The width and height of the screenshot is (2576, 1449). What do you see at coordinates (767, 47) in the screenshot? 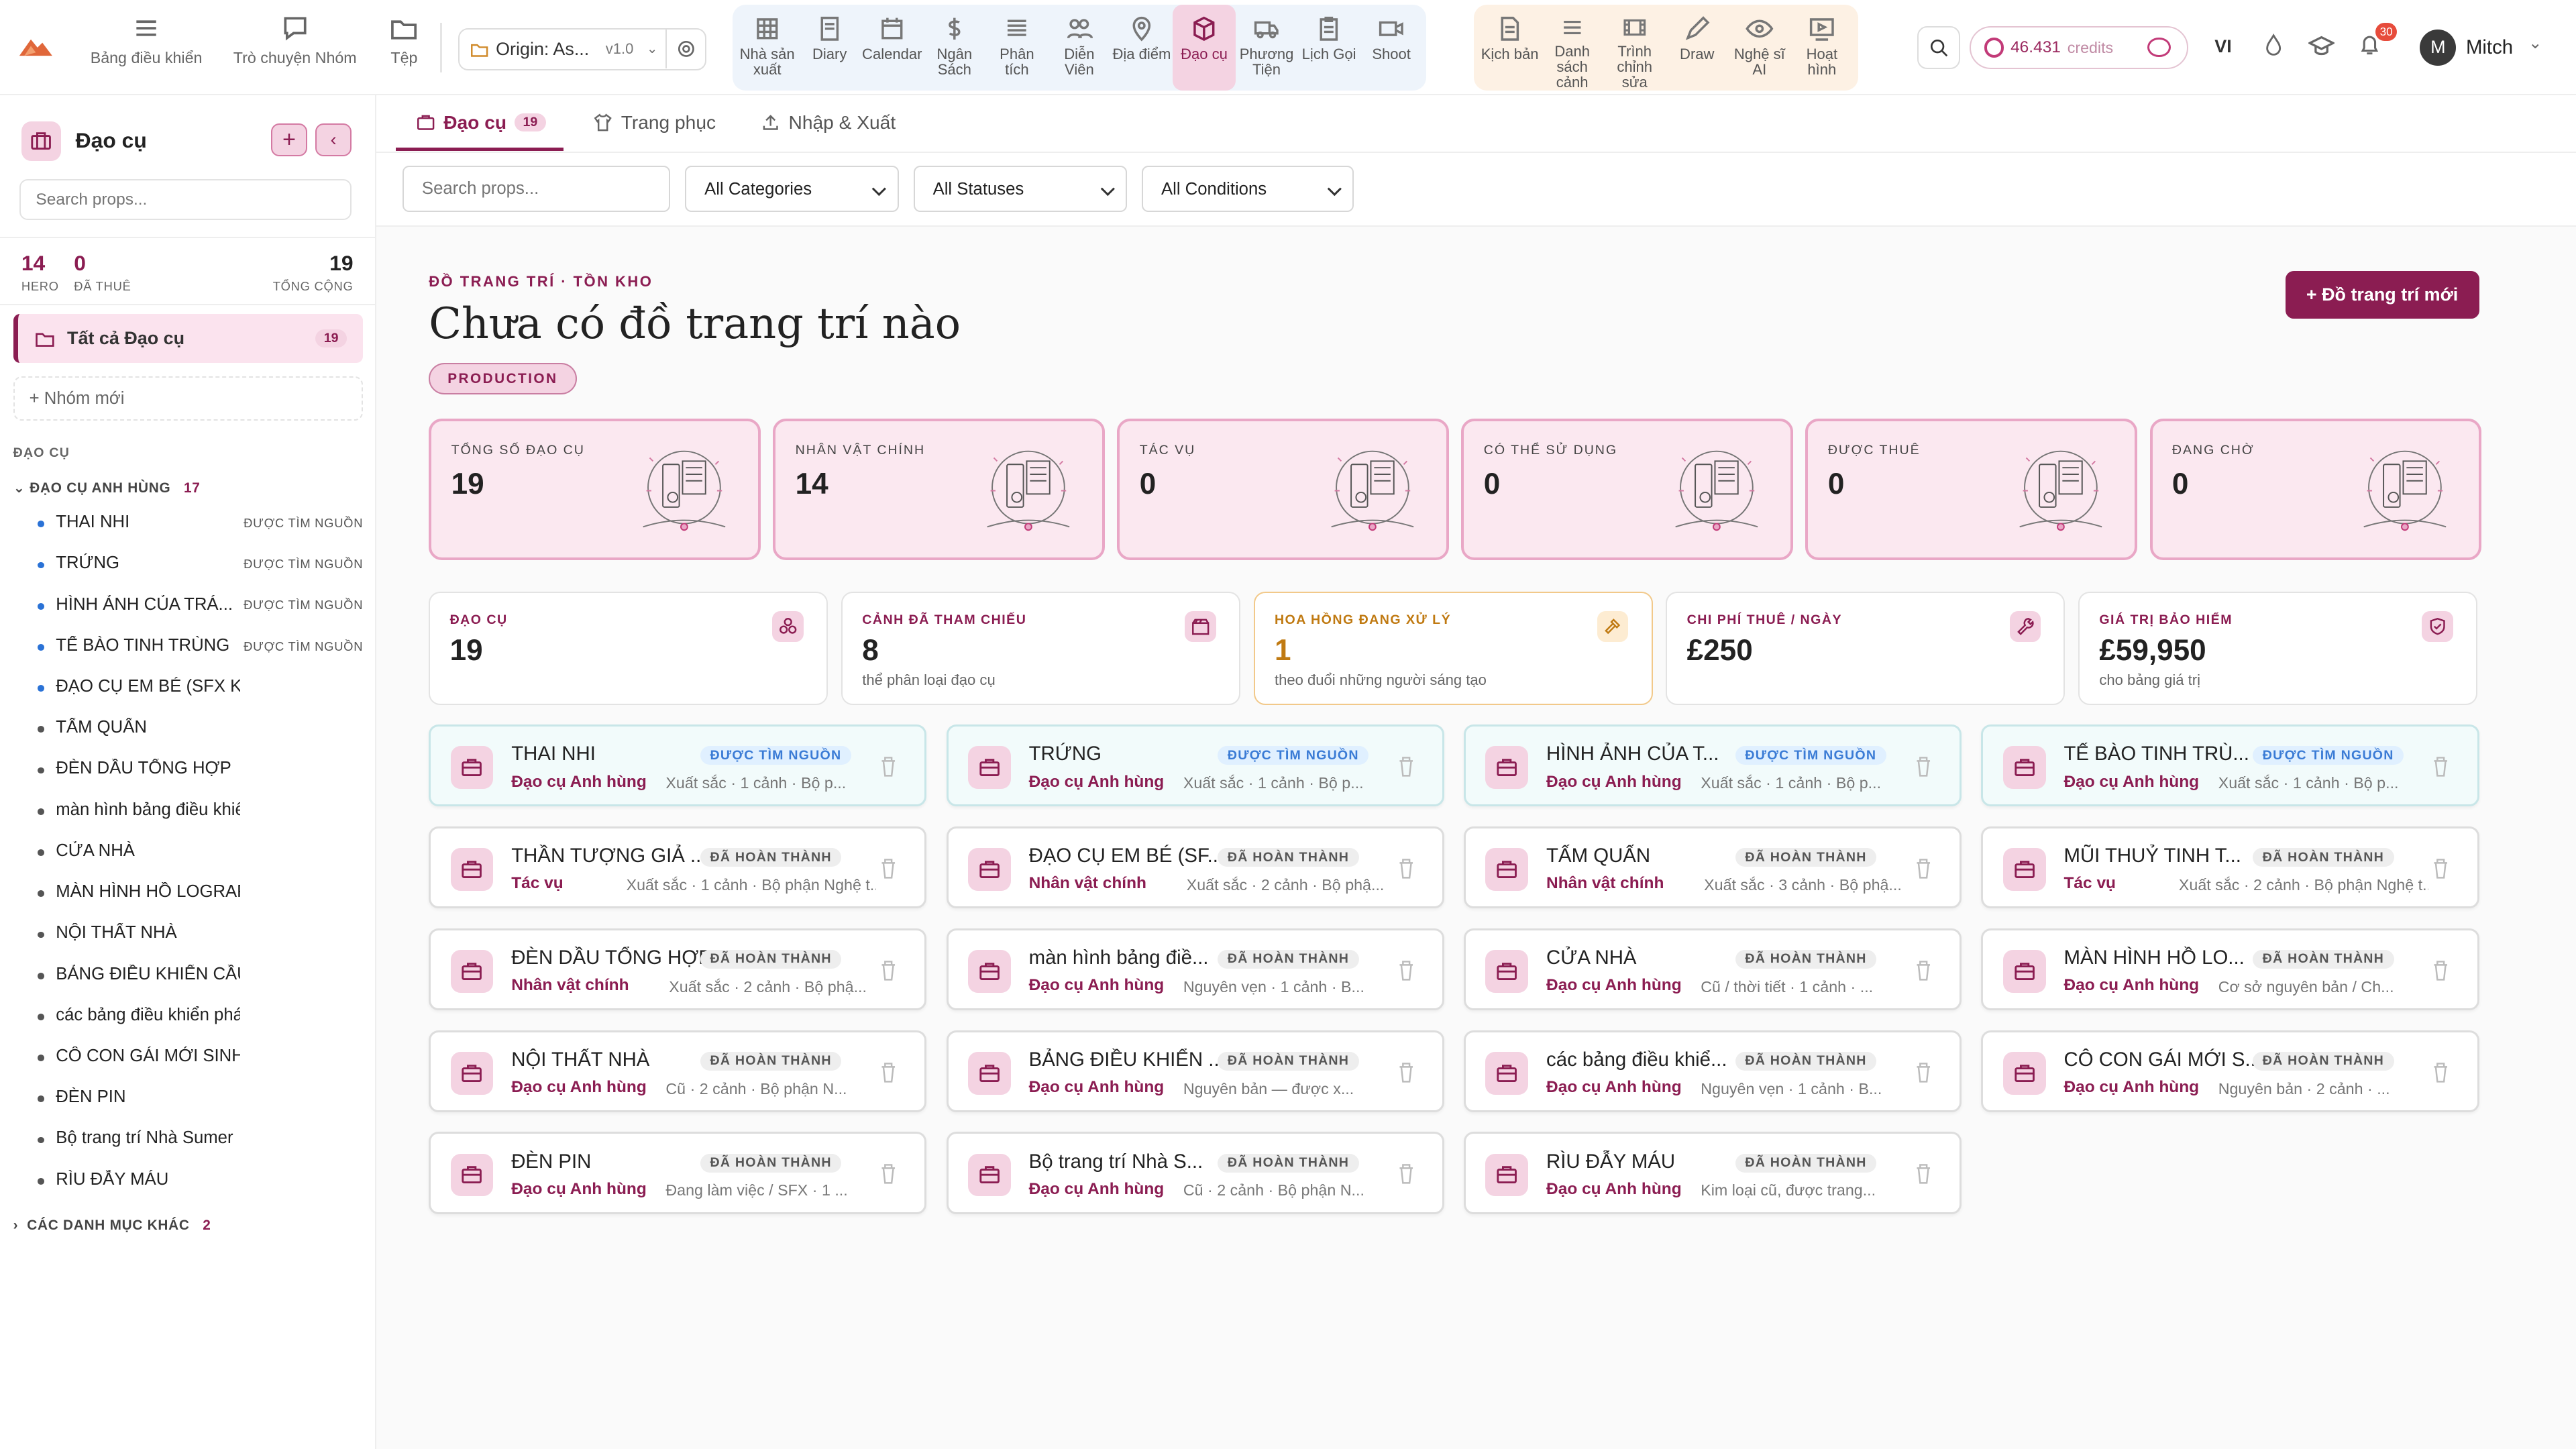
I see `nav-grid: Nhà sản xuất` at bounding box center [767, 47].